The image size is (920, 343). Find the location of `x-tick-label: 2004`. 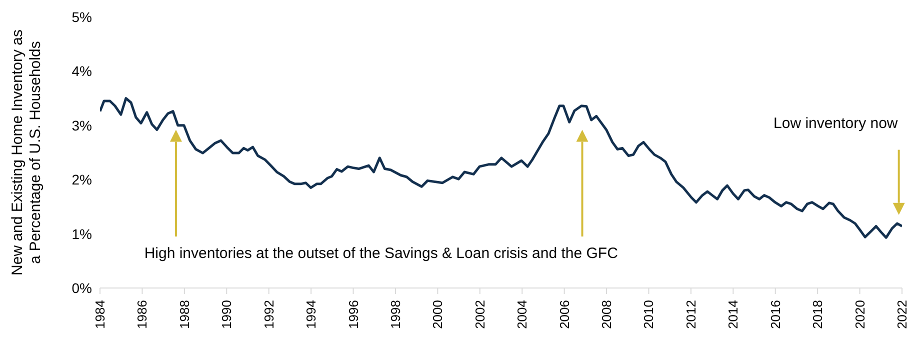

x-tick-label: 2004 is located at coordinates (522, 314).